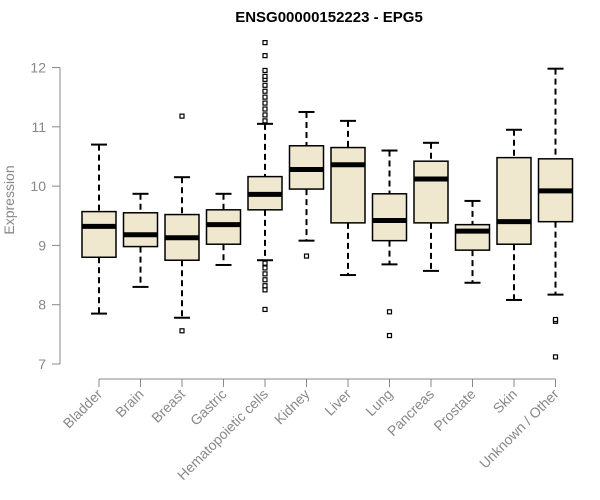 The width and height of the screenshot is (600, 500). I want to click on chart-title: ENSG00000152223 - EPG5, so click(329, 17).